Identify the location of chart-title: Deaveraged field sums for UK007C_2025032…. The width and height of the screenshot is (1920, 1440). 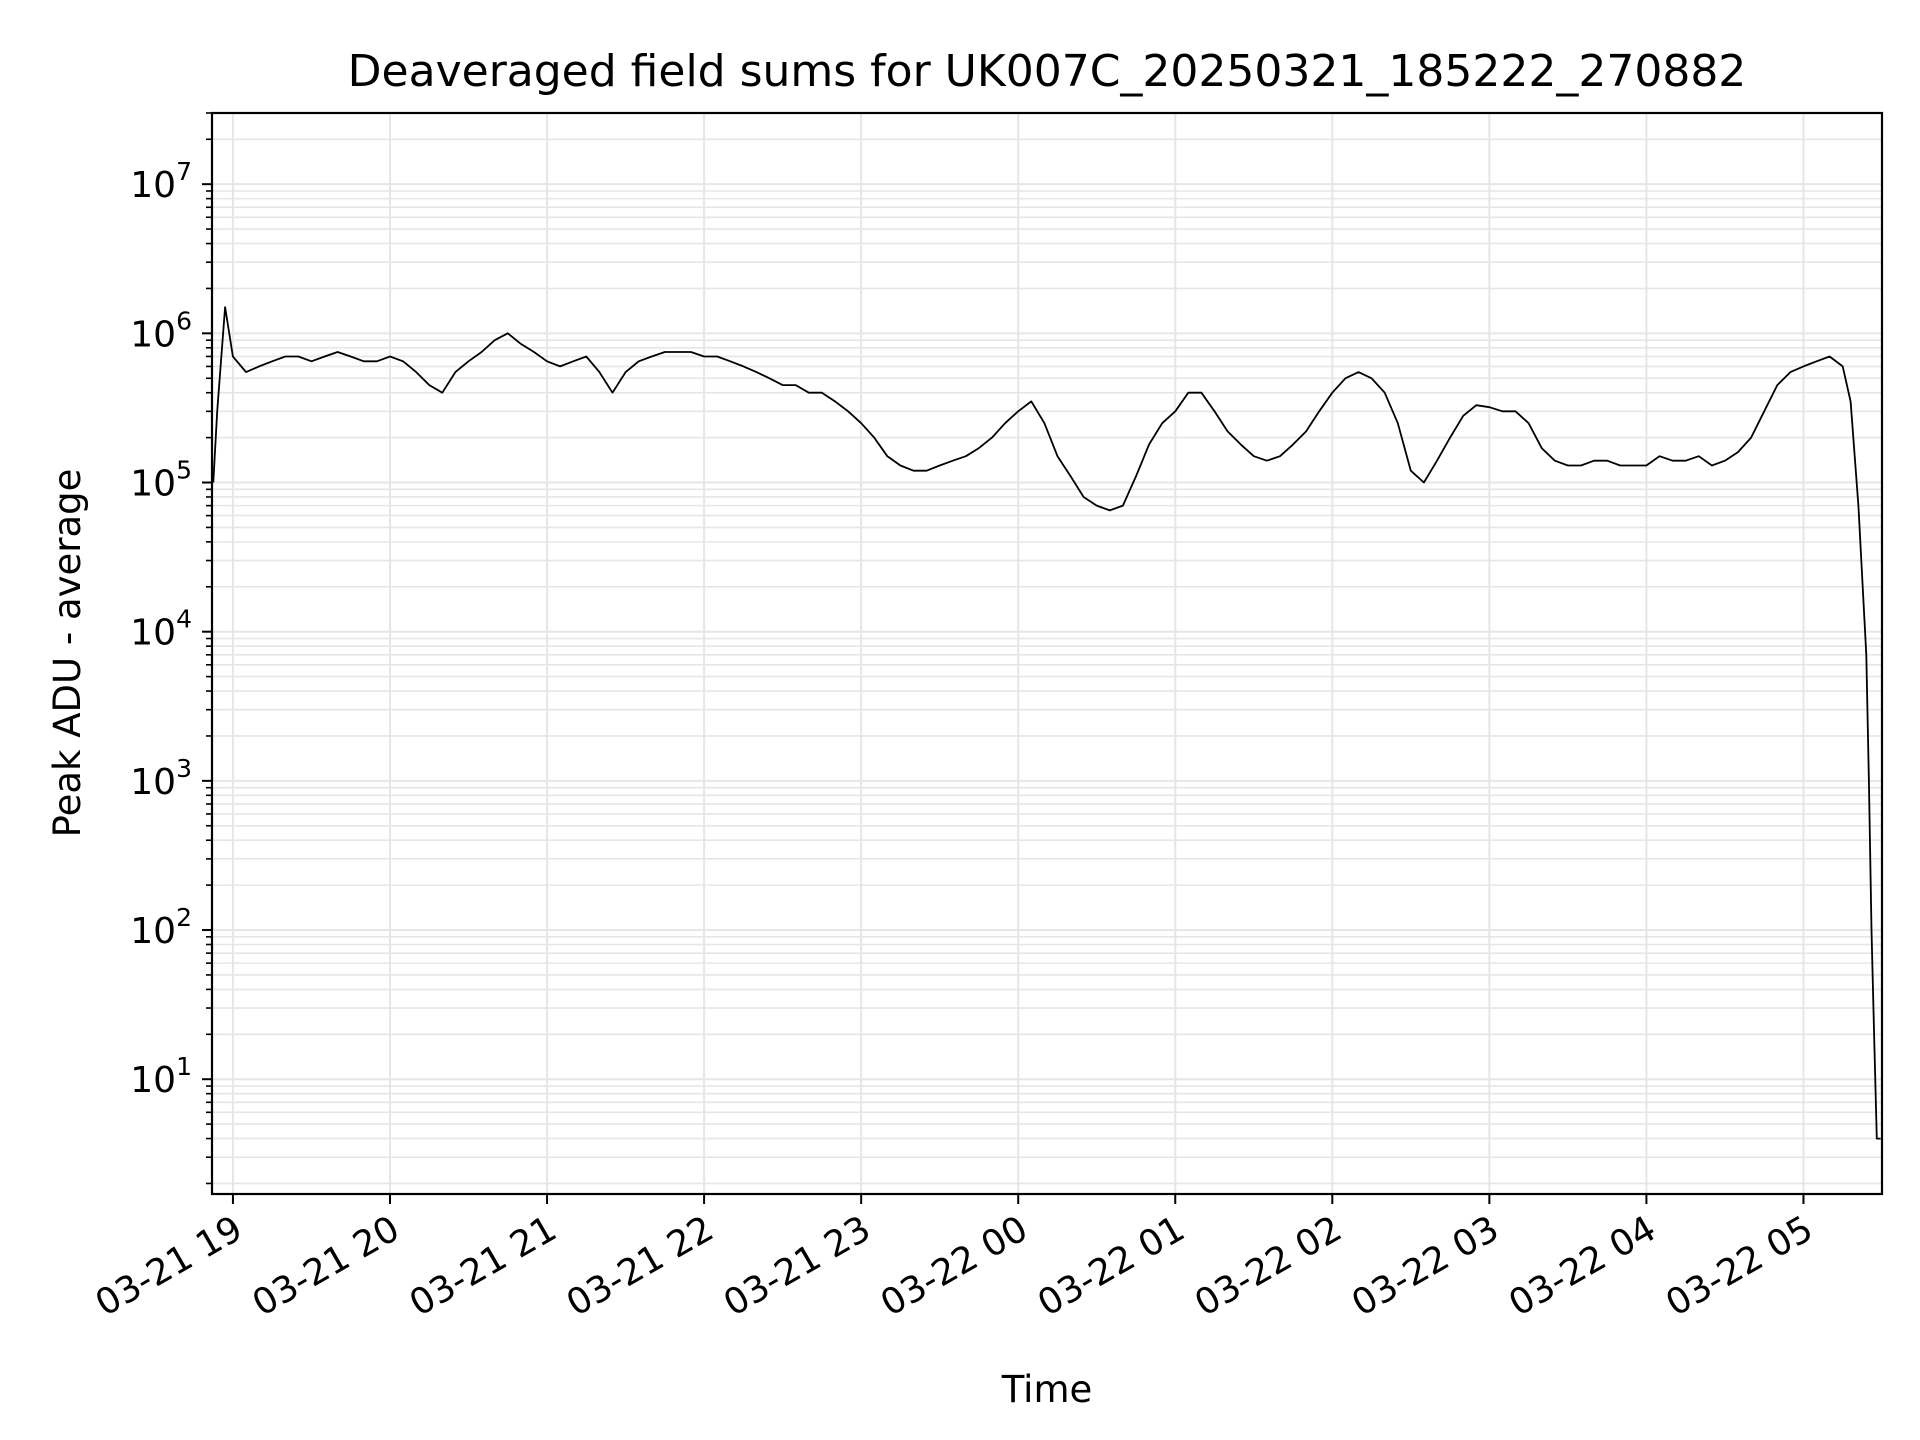
(1047, 71).